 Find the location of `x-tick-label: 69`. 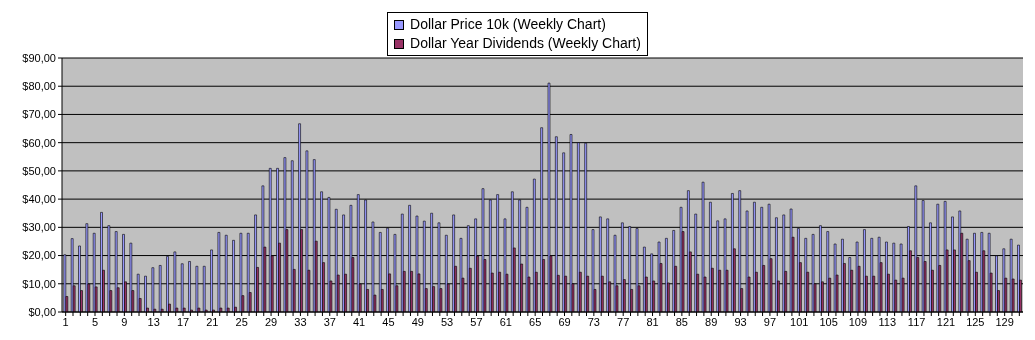

x-tick-label: 69 is located at coordinates (564, 321).